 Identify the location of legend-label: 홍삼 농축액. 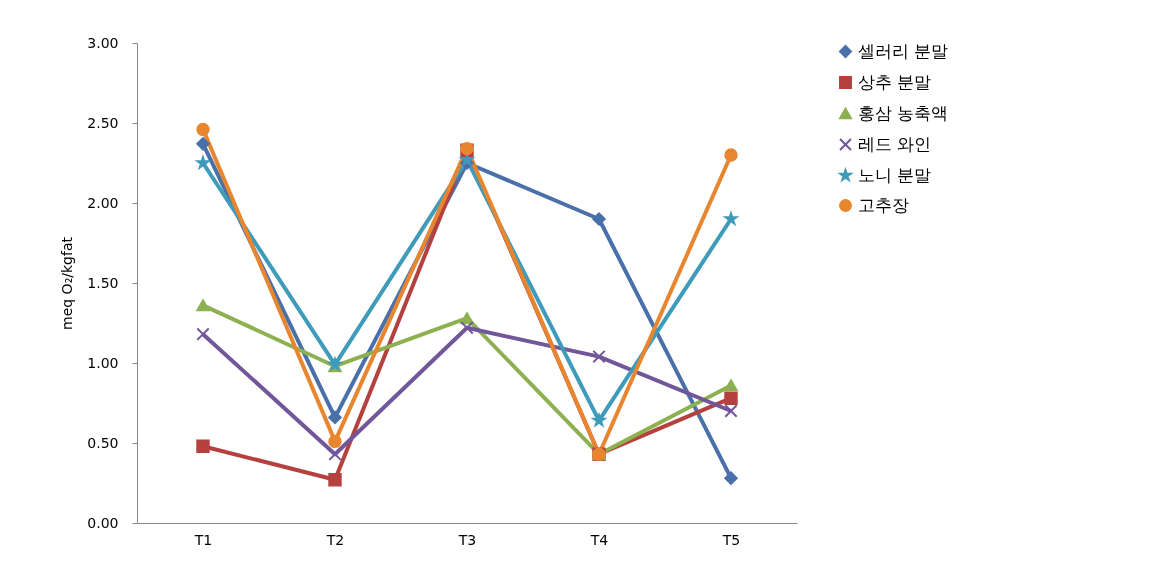
(903, 112).